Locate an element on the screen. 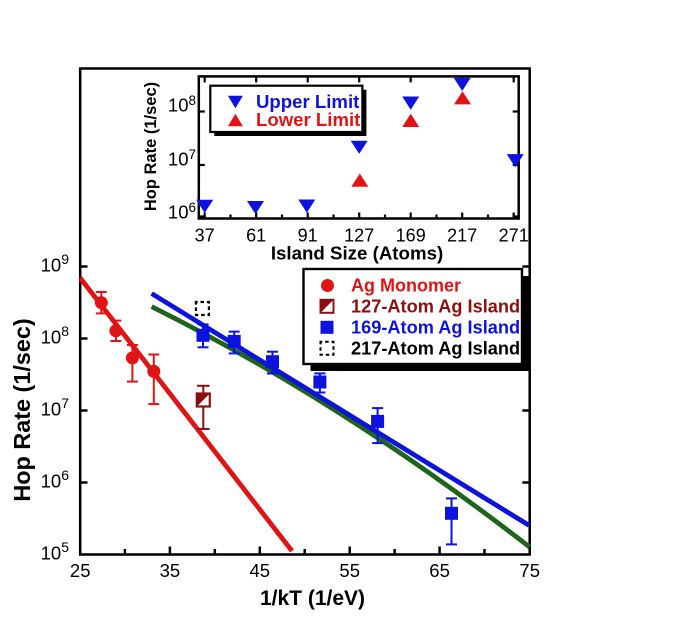 This screenshot has height=625, width=699. svg-text: 271 is located at coordinates (514, 236).